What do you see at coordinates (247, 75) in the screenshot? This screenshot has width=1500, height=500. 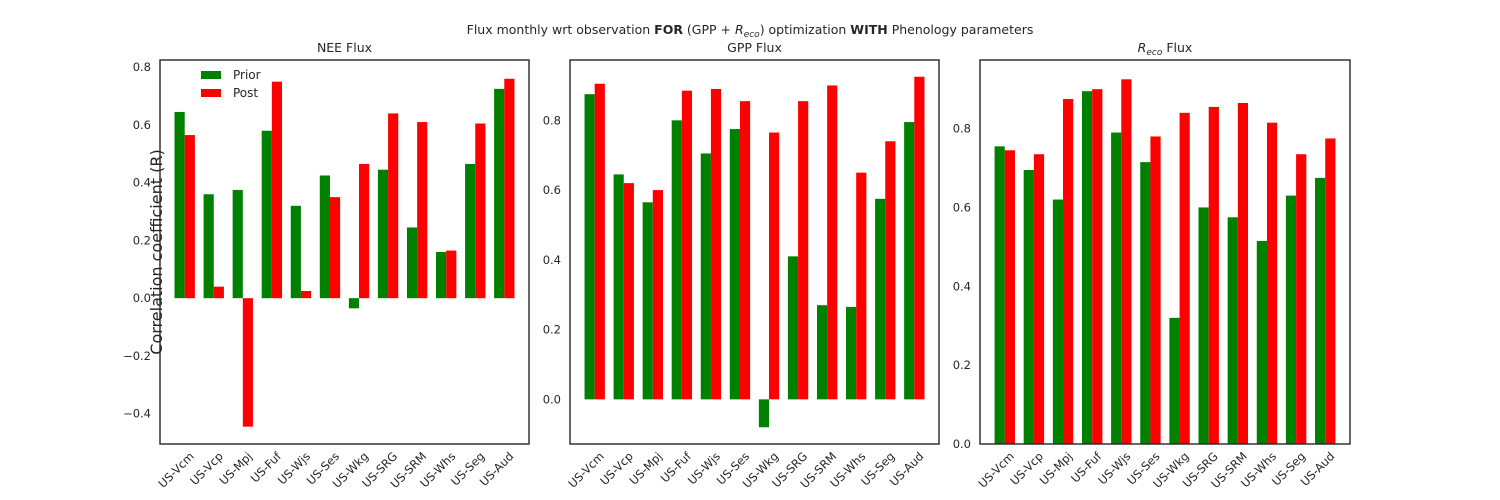 I see `legend-label-prior: Prior` at bounding box center [247, 75].